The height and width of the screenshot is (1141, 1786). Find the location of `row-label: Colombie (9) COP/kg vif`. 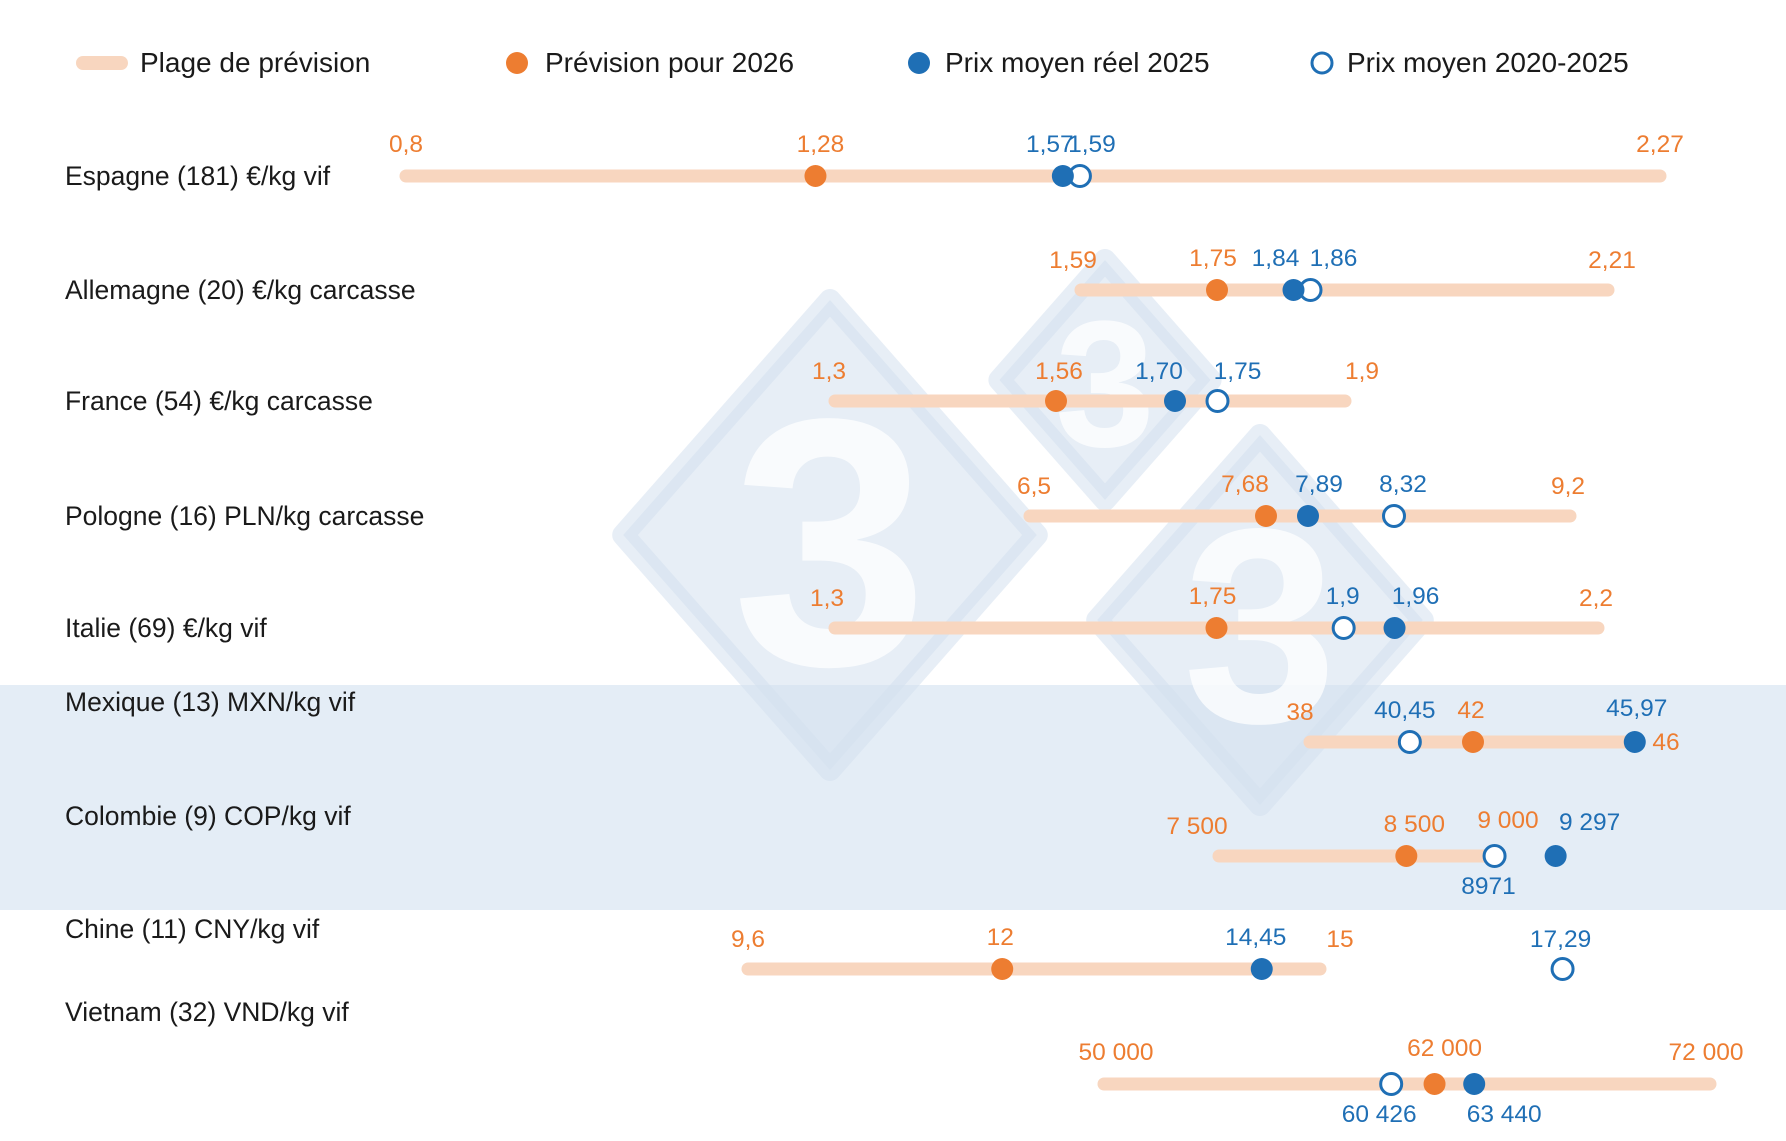

row-label: Colombie (9) COP/kg vif is located at coordinates (208, 816).